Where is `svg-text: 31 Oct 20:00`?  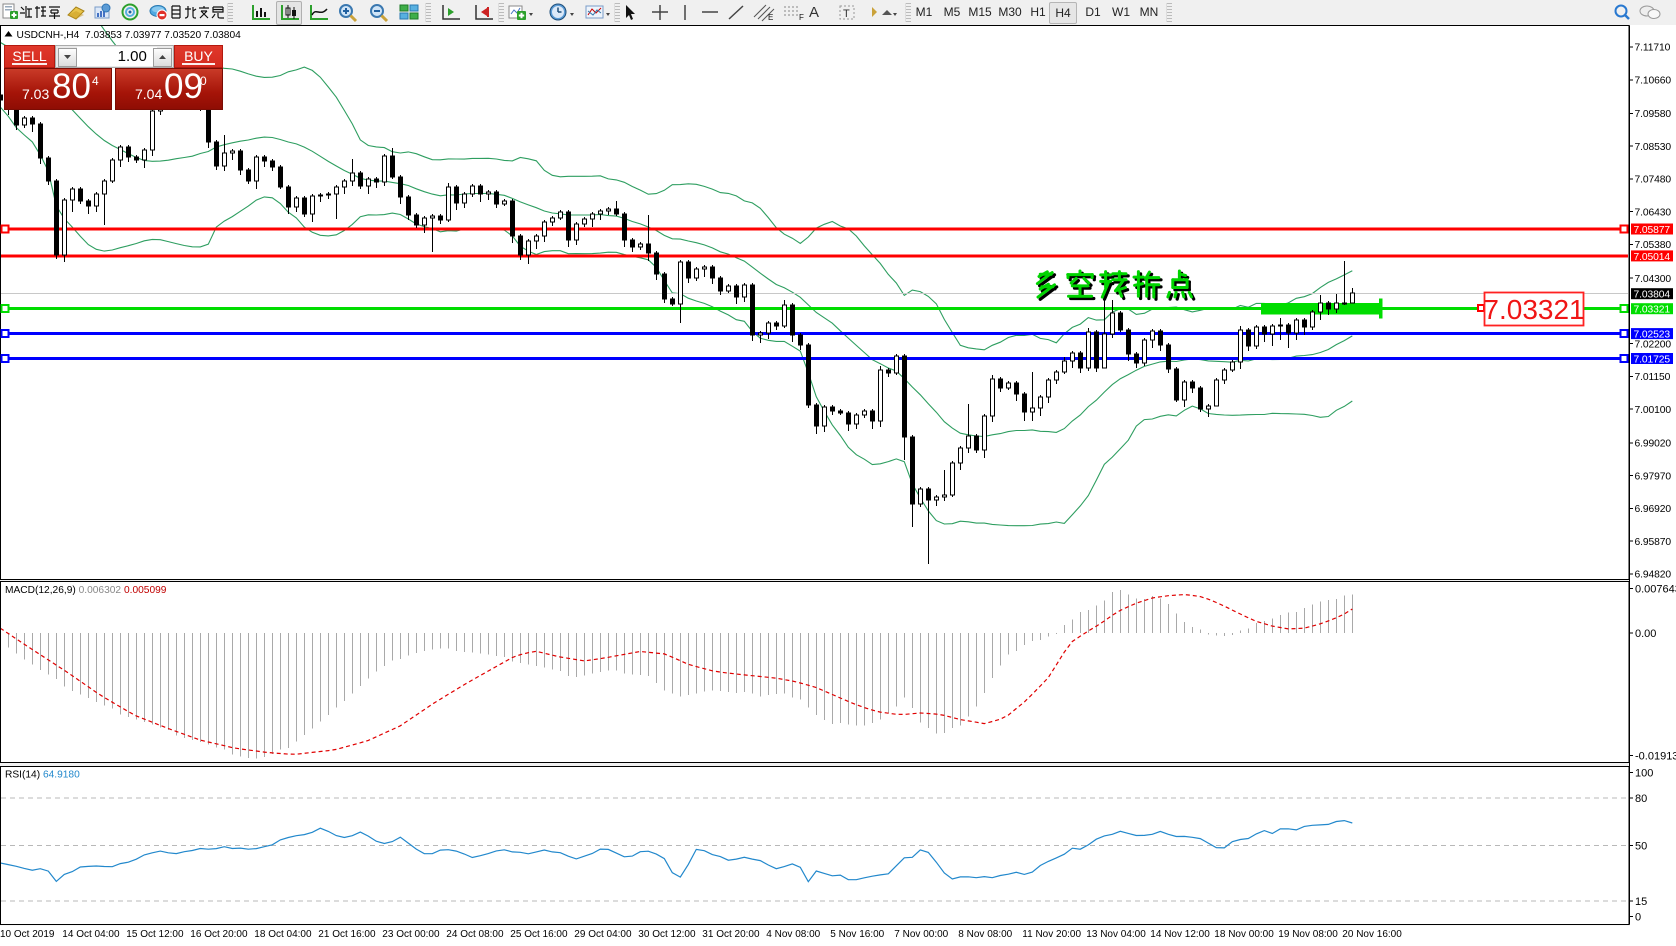
svg-text: 31 Oct 20:00 is located at coordinates (731, 934).